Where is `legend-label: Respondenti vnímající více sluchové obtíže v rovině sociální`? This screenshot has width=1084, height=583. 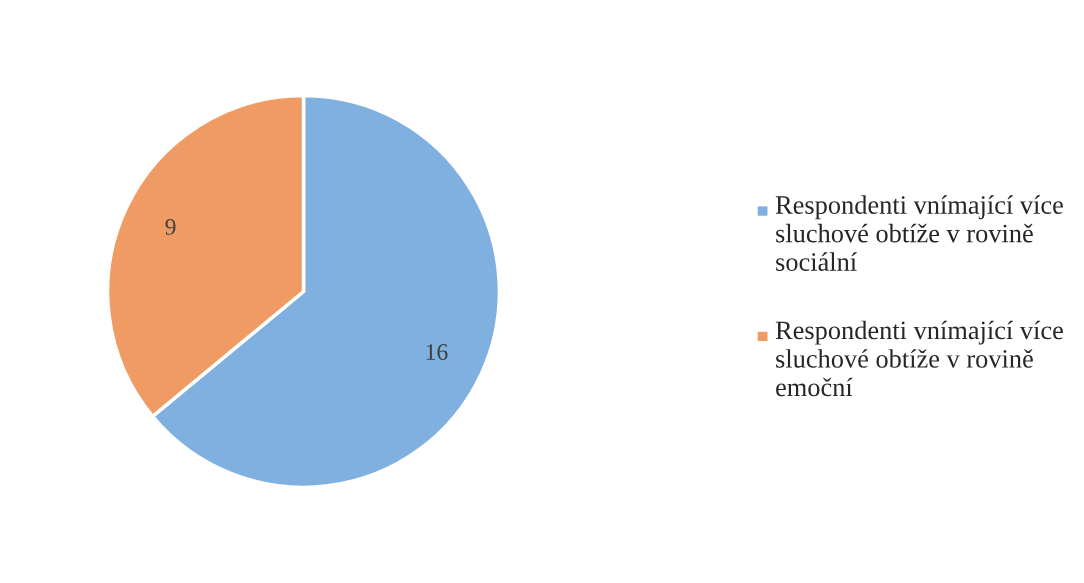 legend-label: Respondenti vnímající více sluchové obtíže v rovině sociální is located at coordinates (919, 233).